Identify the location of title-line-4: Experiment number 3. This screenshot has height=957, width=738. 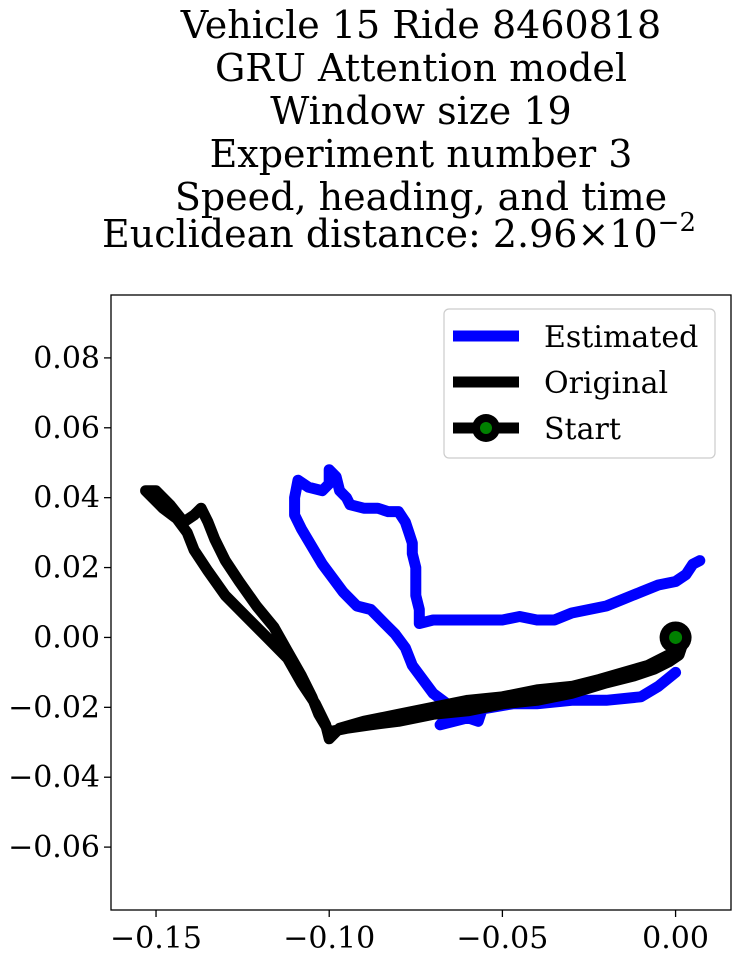
(421, 154).